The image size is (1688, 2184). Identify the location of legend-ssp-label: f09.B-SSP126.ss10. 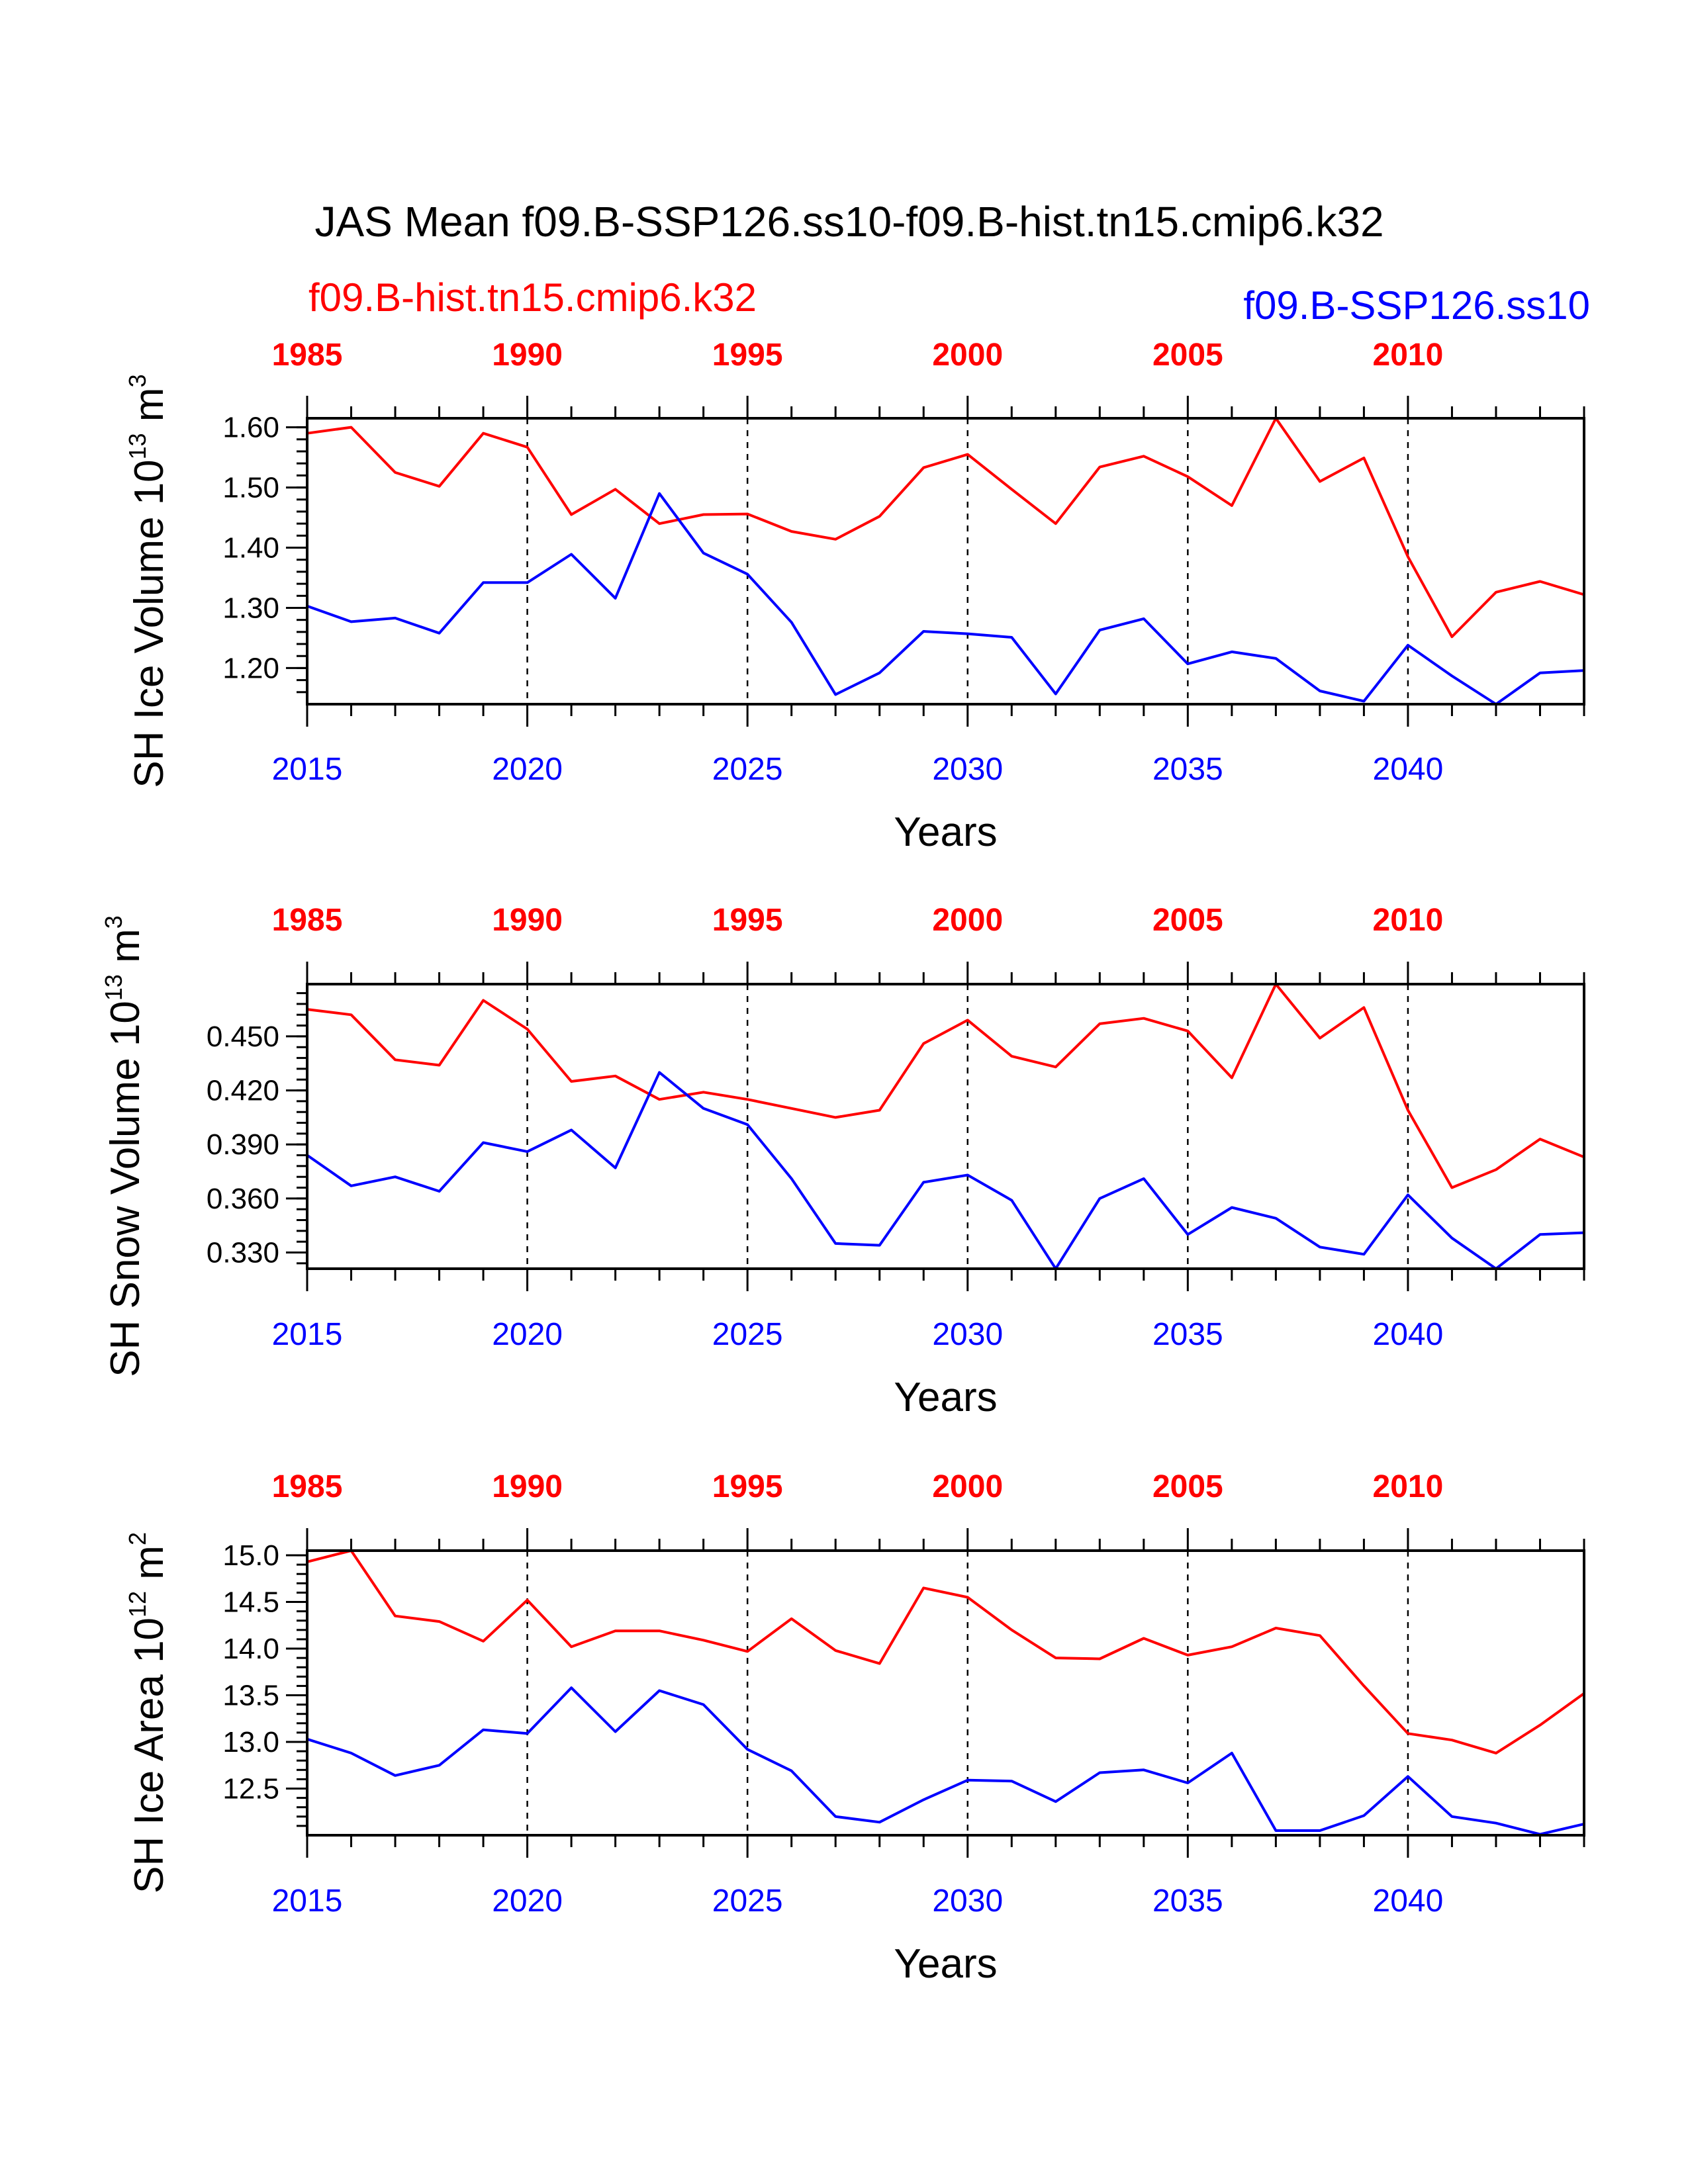
(1416, 305).